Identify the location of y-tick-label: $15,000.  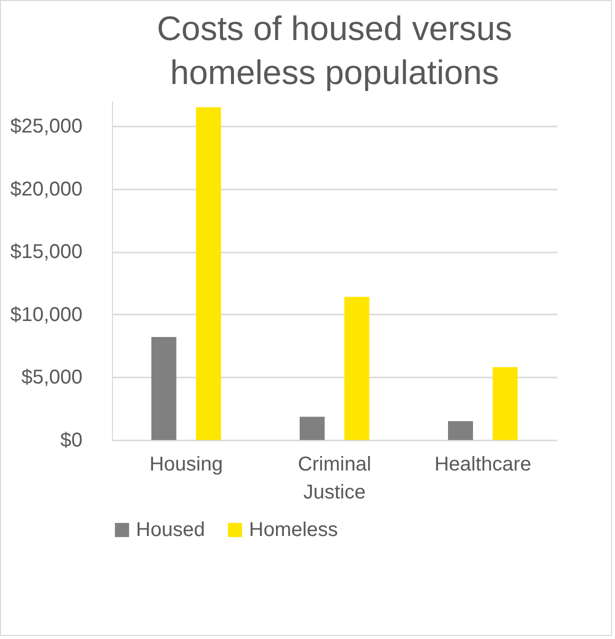
(46, 252).